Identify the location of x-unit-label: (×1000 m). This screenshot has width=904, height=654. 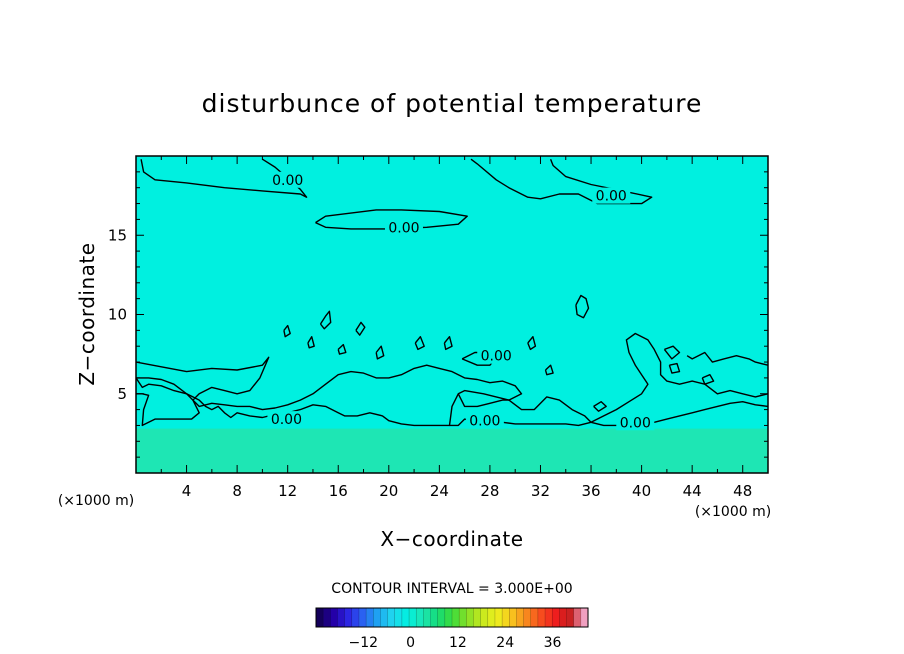
(733, 512).